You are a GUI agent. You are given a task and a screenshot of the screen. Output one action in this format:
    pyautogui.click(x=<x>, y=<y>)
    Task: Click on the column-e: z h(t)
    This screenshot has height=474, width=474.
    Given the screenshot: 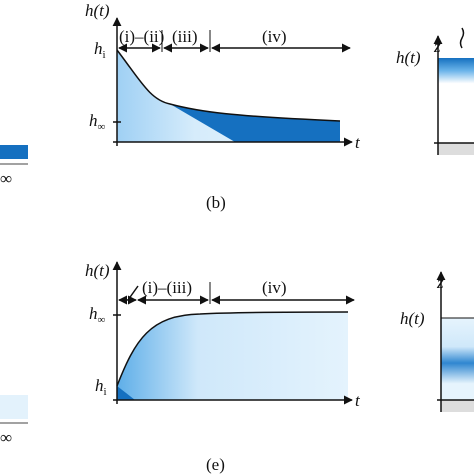 What is the action you would take?
    pyautogui.click(x=437, y=341)
    